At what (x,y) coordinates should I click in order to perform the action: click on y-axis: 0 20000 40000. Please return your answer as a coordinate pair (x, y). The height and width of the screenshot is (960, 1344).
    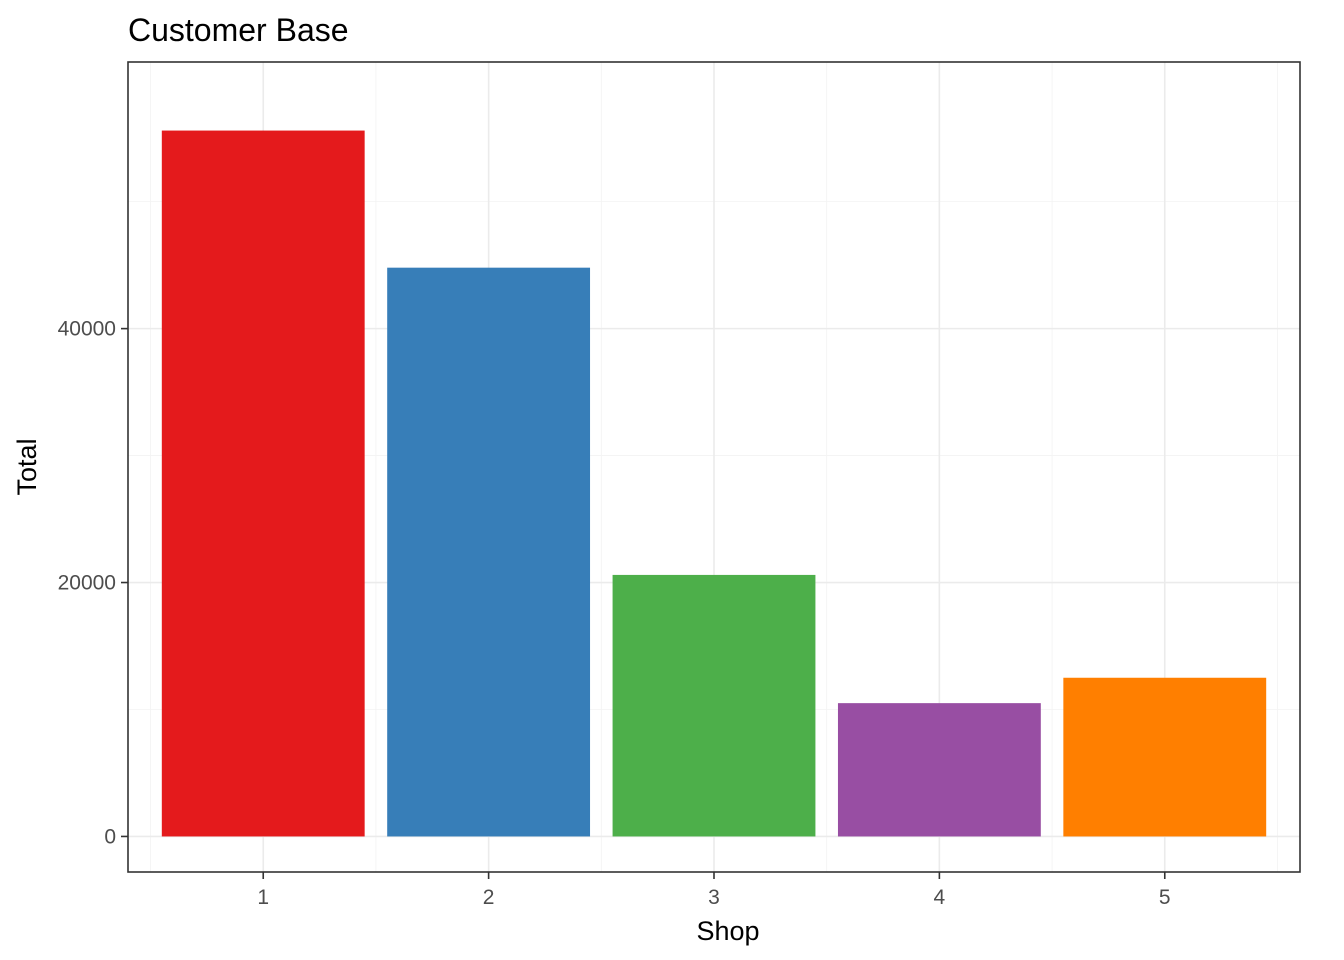
    Looking at the image, I should click on (93, 583).